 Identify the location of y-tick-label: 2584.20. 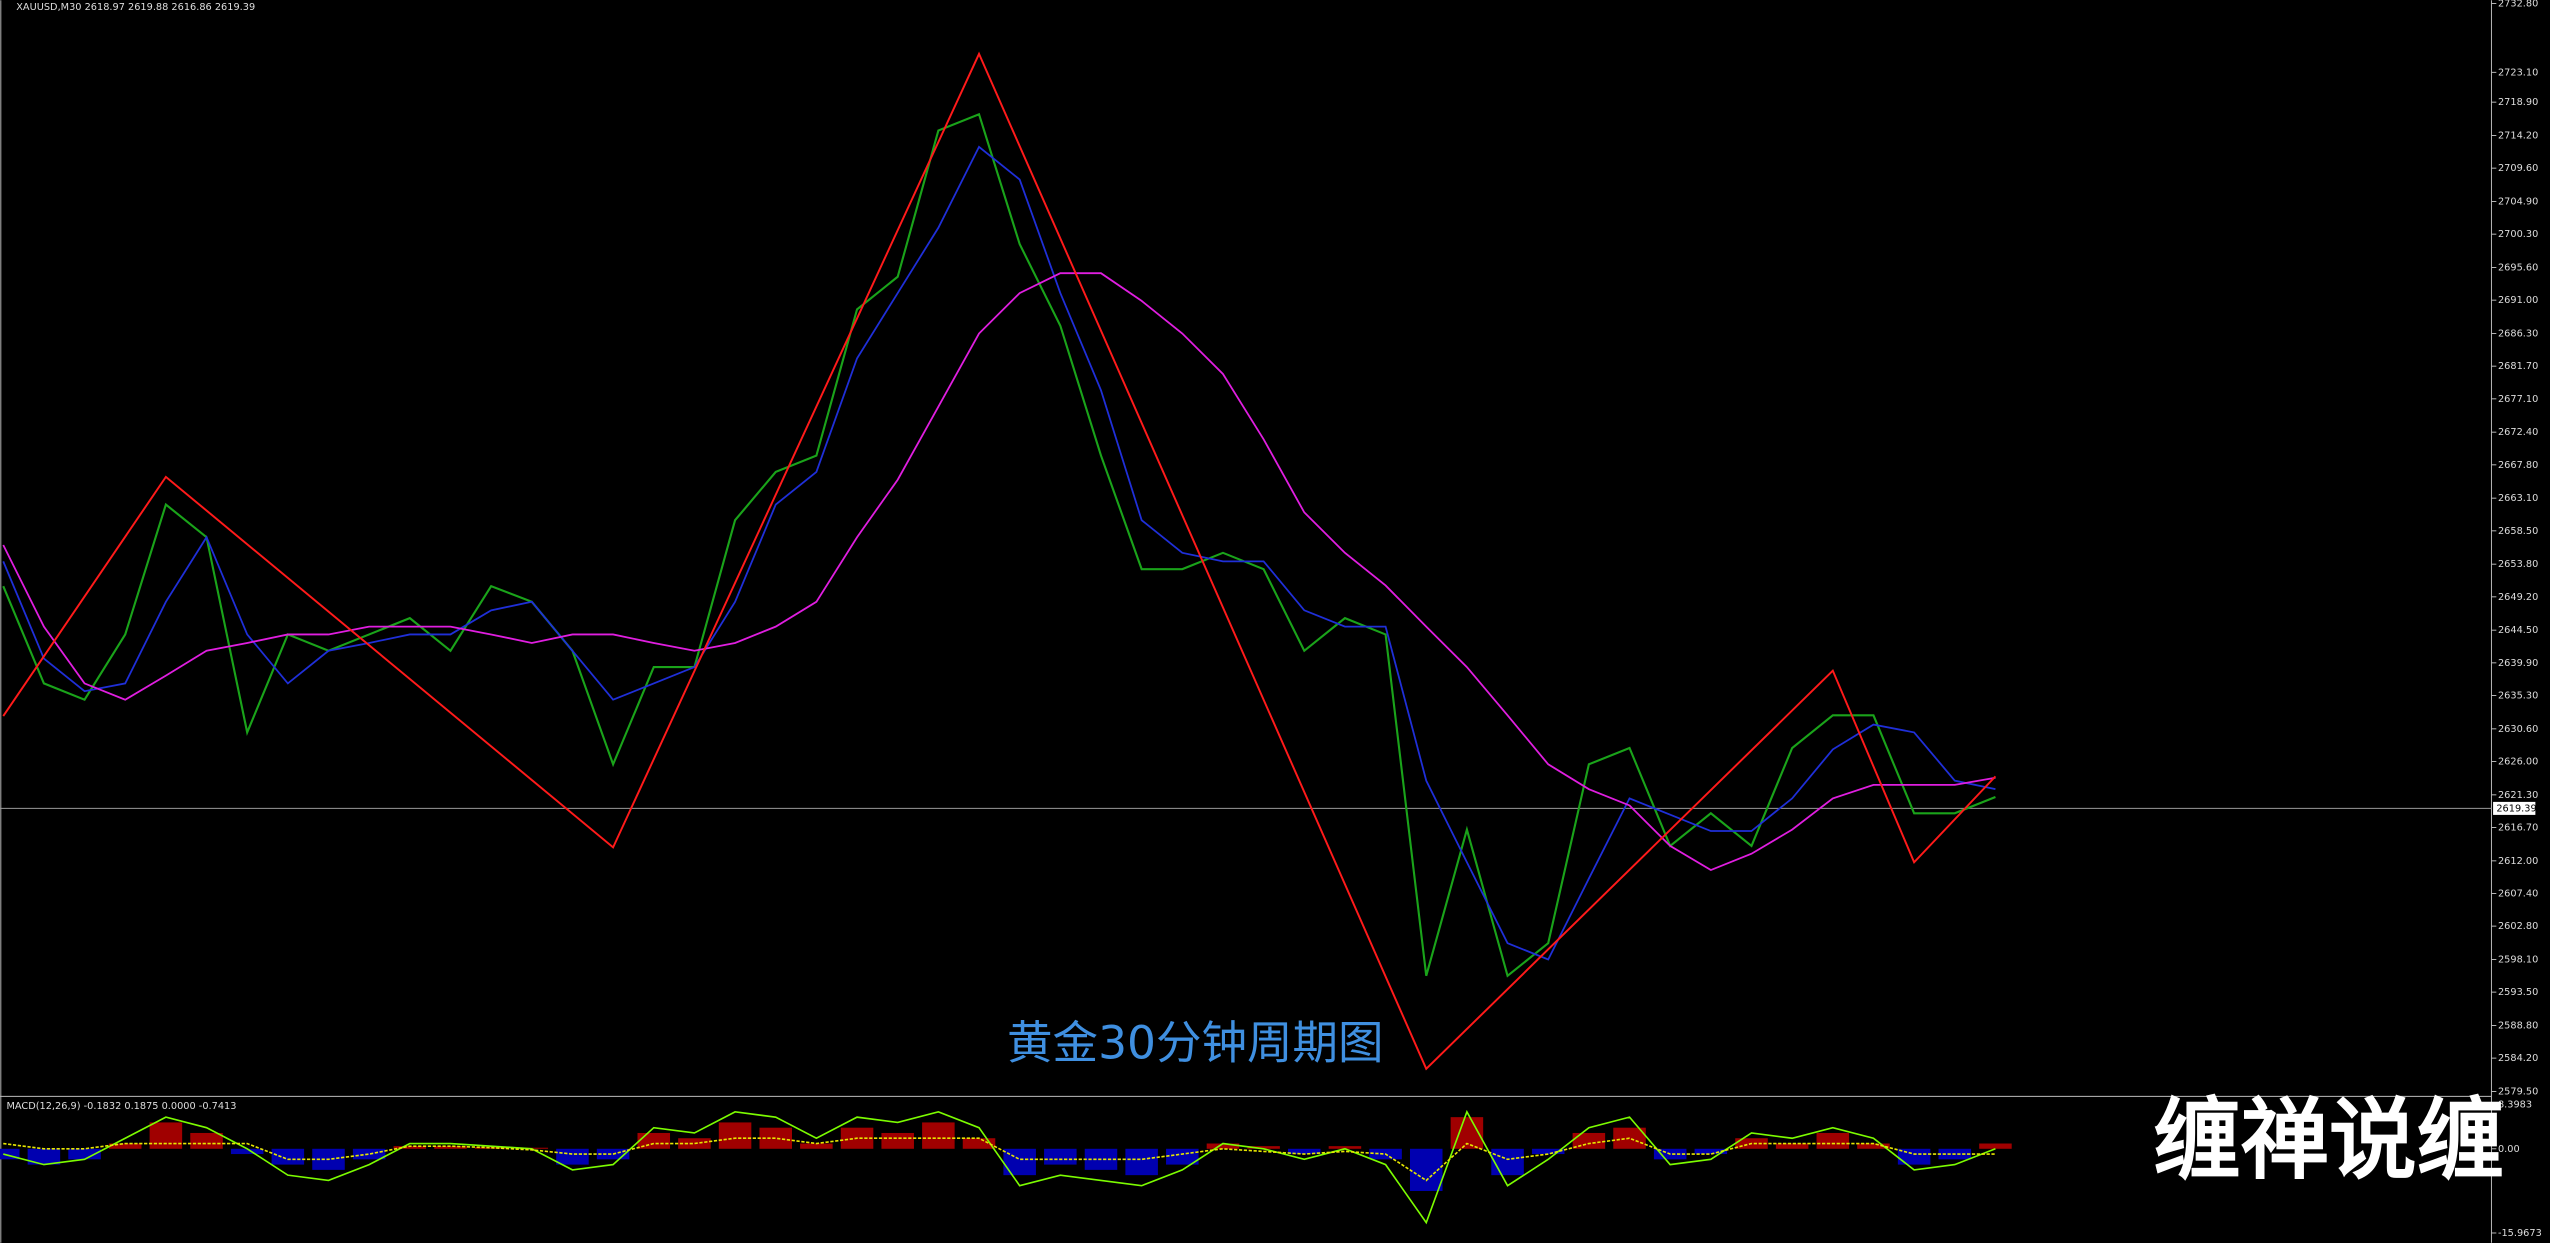
(2518, 1058).